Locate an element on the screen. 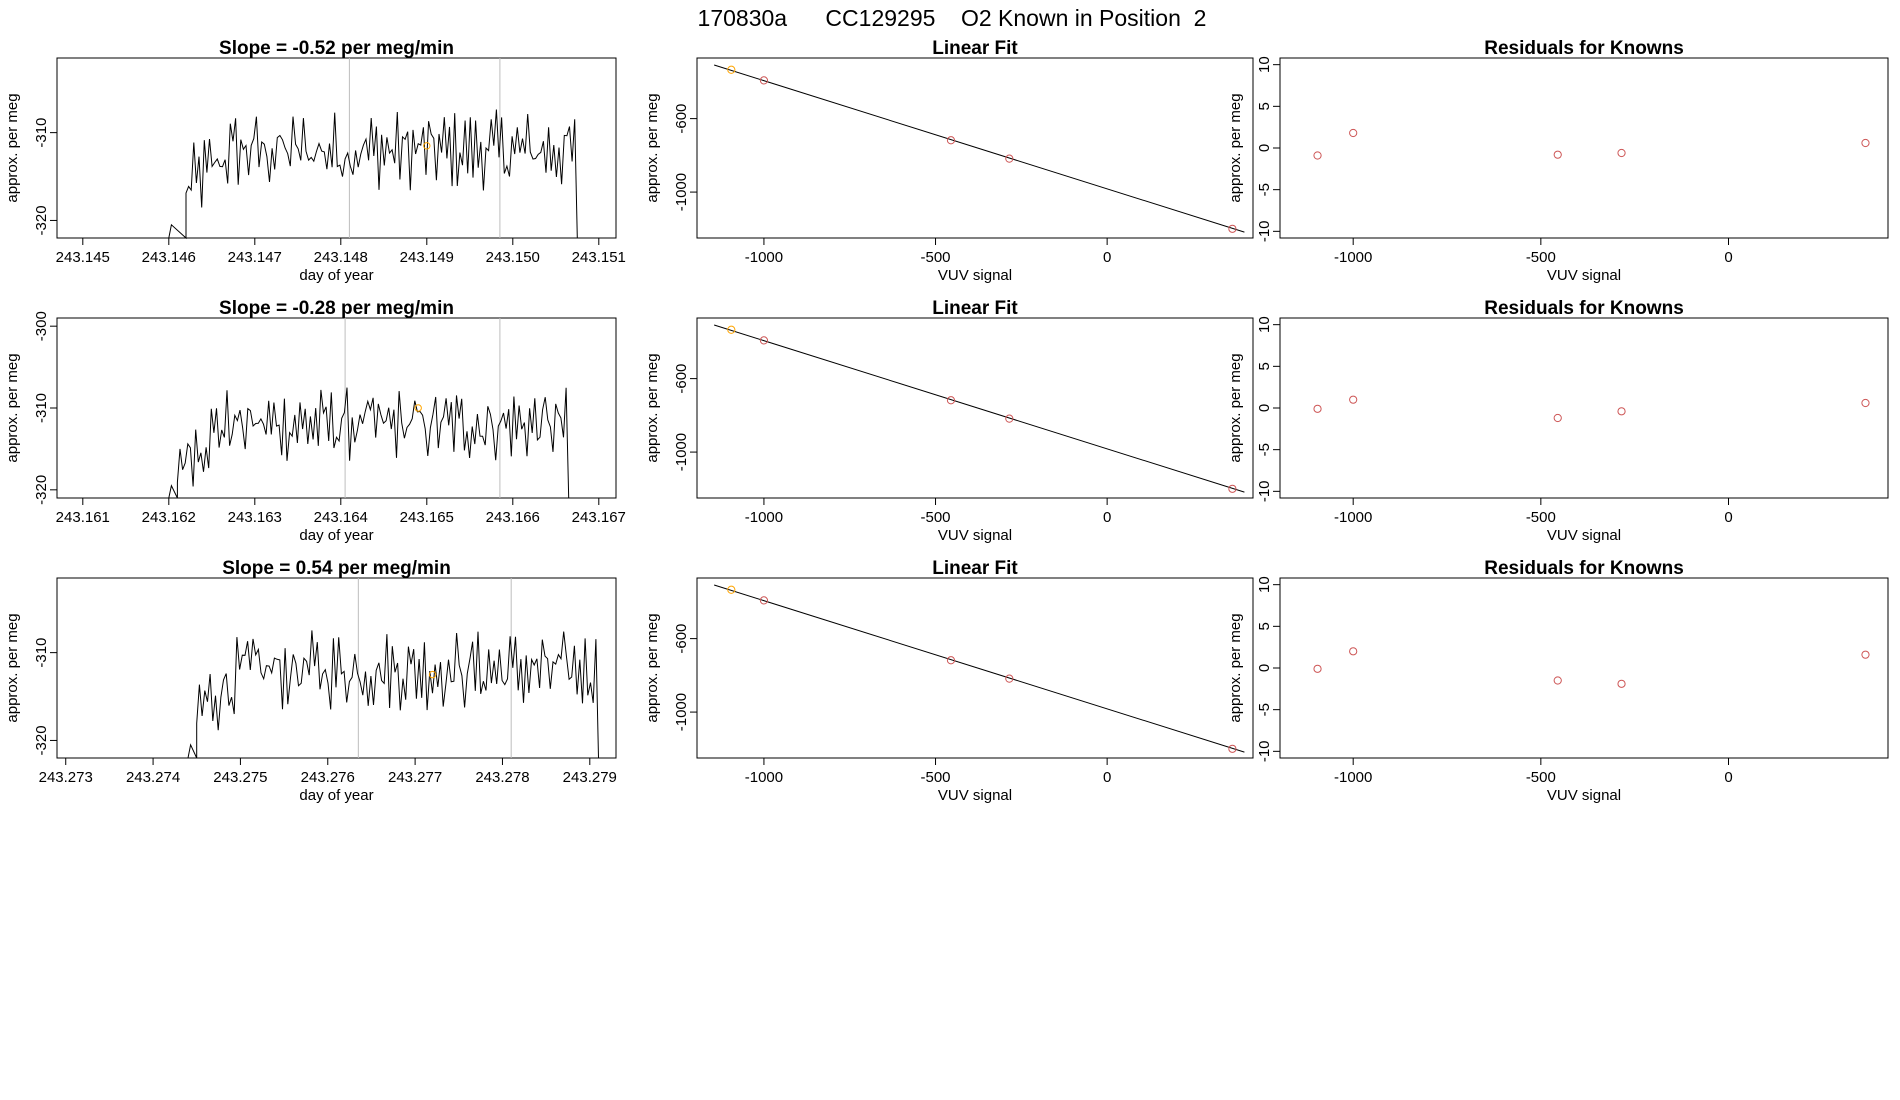  y-tick-label: -600 is located at coordinates (681, 639).